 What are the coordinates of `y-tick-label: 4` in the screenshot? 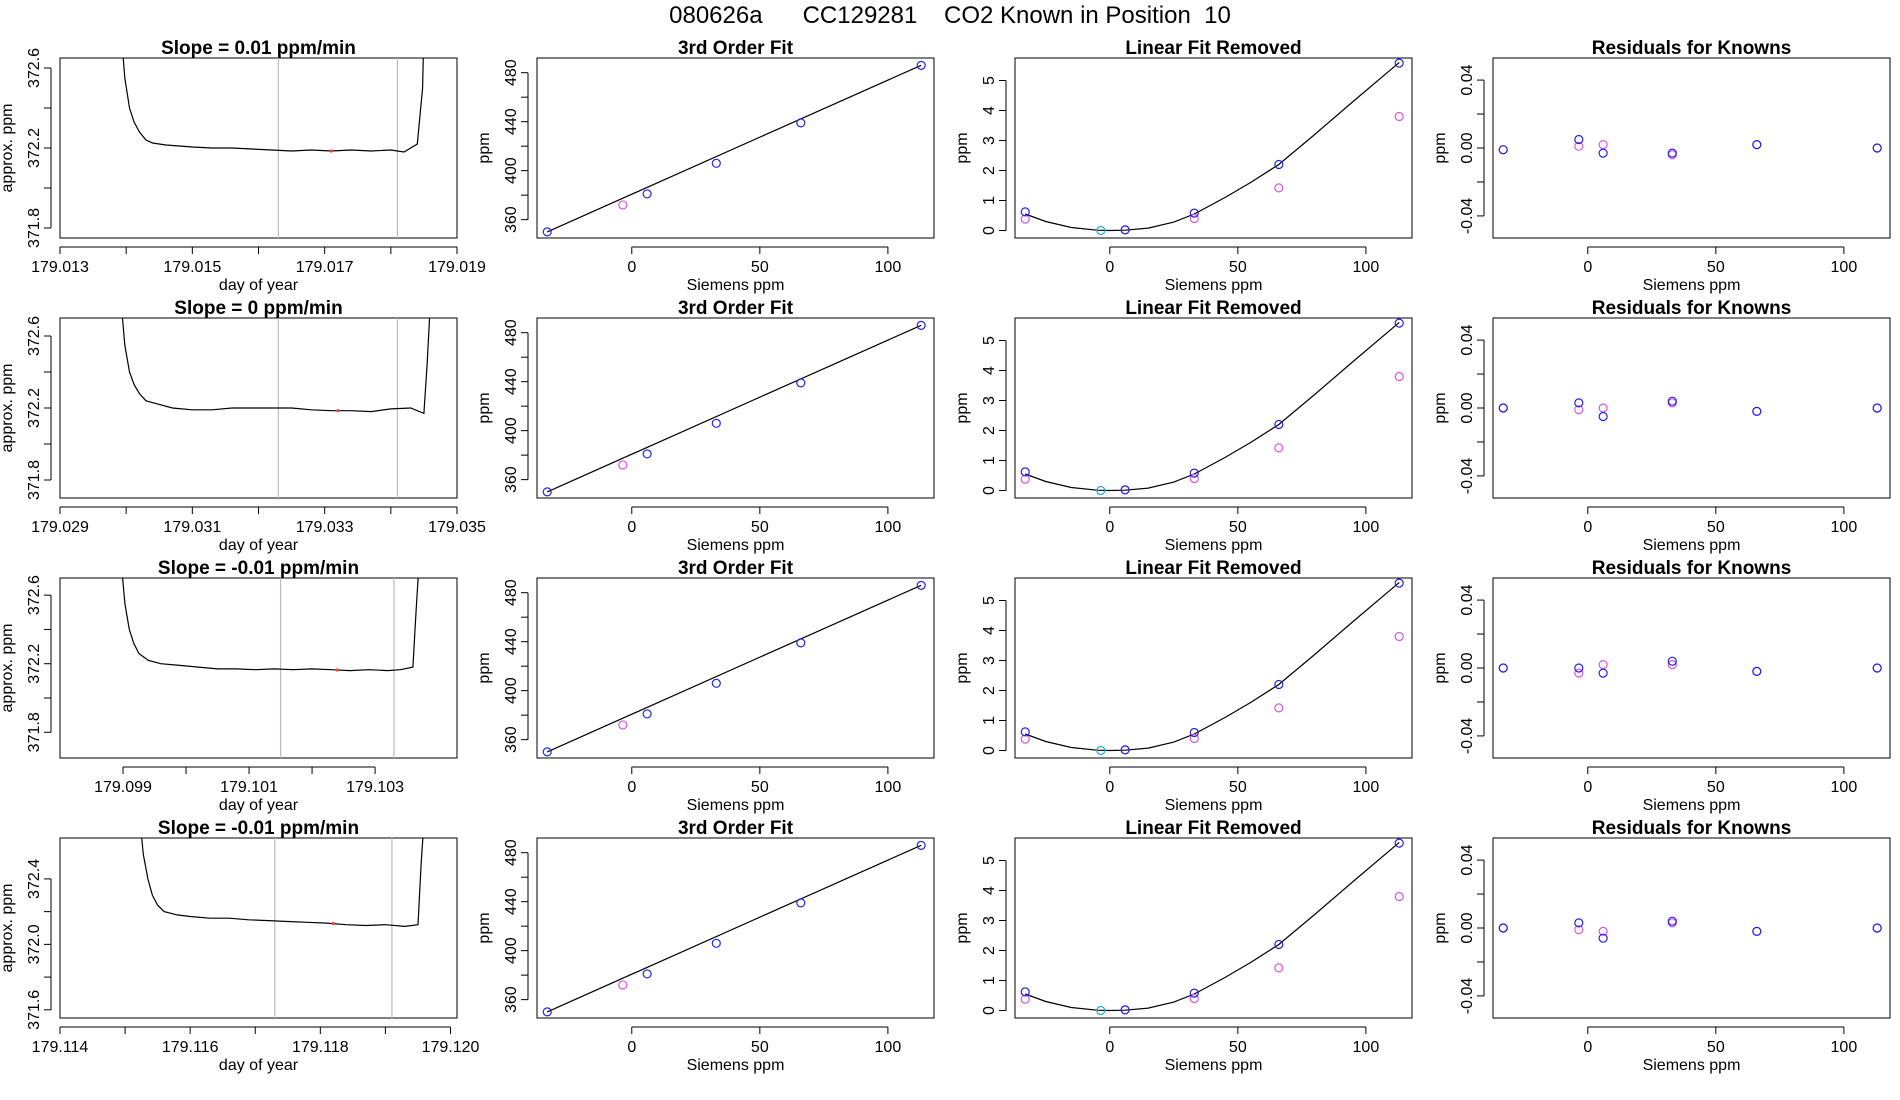 It's located at (989, 370).